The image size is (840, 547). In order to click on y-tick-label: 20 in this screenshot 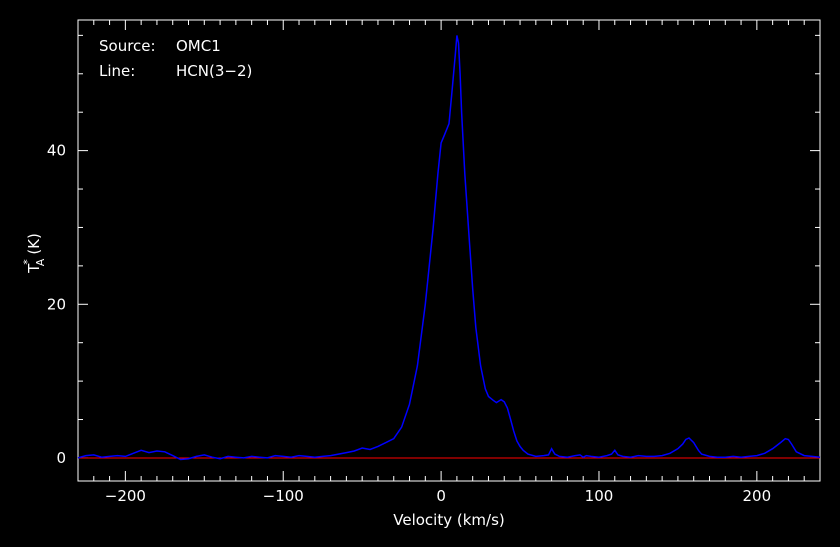, I will do `click(56, 304)`.